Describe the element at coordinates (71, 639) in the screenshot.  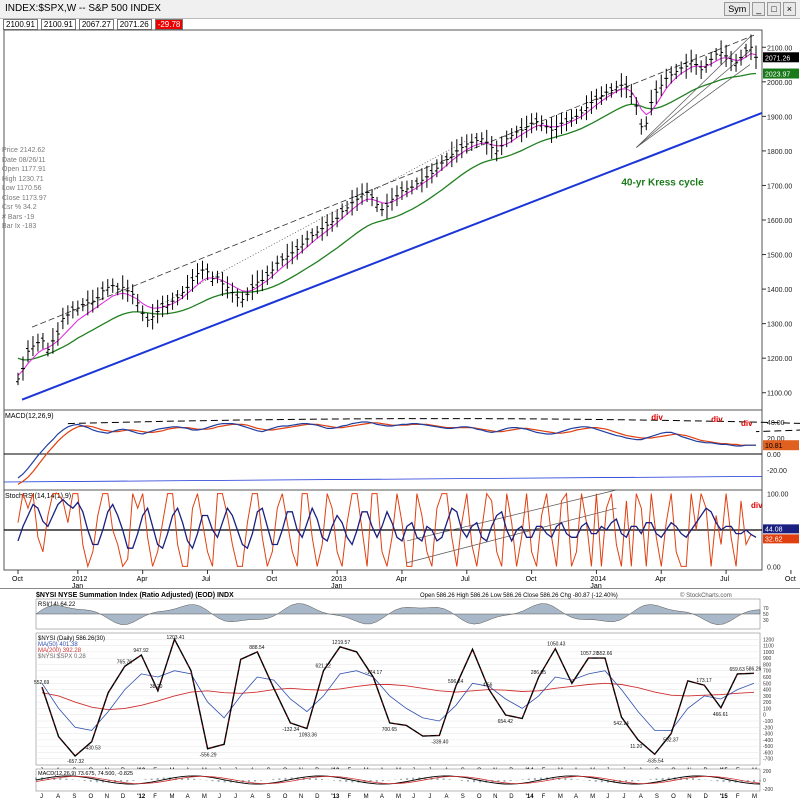
I see `nysi-legend-1: $NYSI (Daily) 586.26(30)` at that location.